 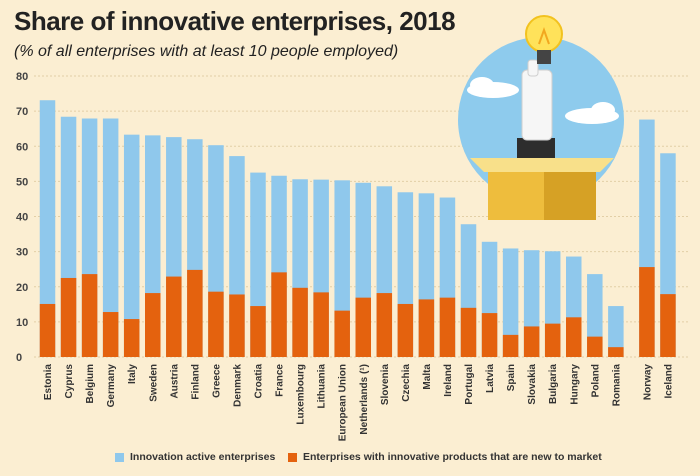 I want to click on y-tick-label: 70, so click(x=22, y=112).